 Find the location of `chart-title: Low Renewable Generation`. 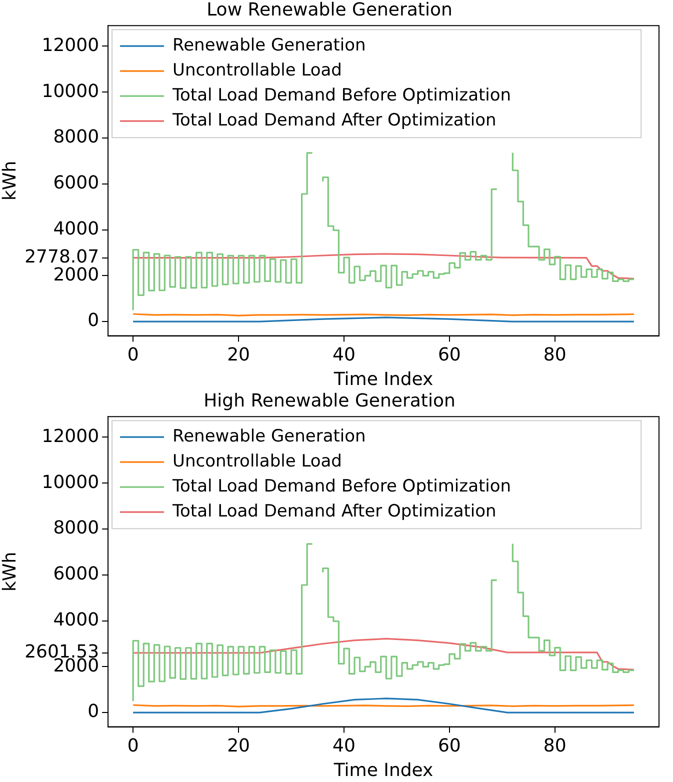

chart-title: Low Renewable Generation is located at coordinates (329, 10).